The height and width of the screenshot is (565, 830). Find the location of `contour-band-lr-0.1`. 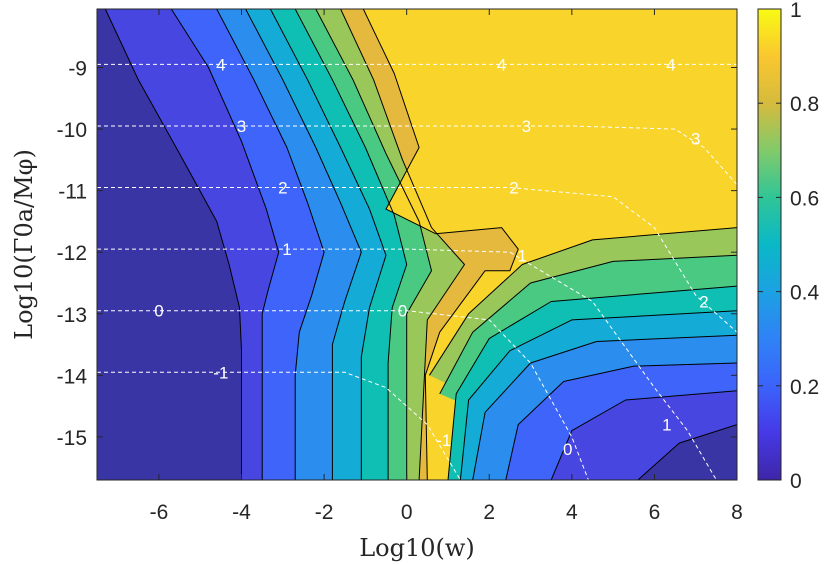

contour-band-lr-0.1 is located at coordinates (687, 452).